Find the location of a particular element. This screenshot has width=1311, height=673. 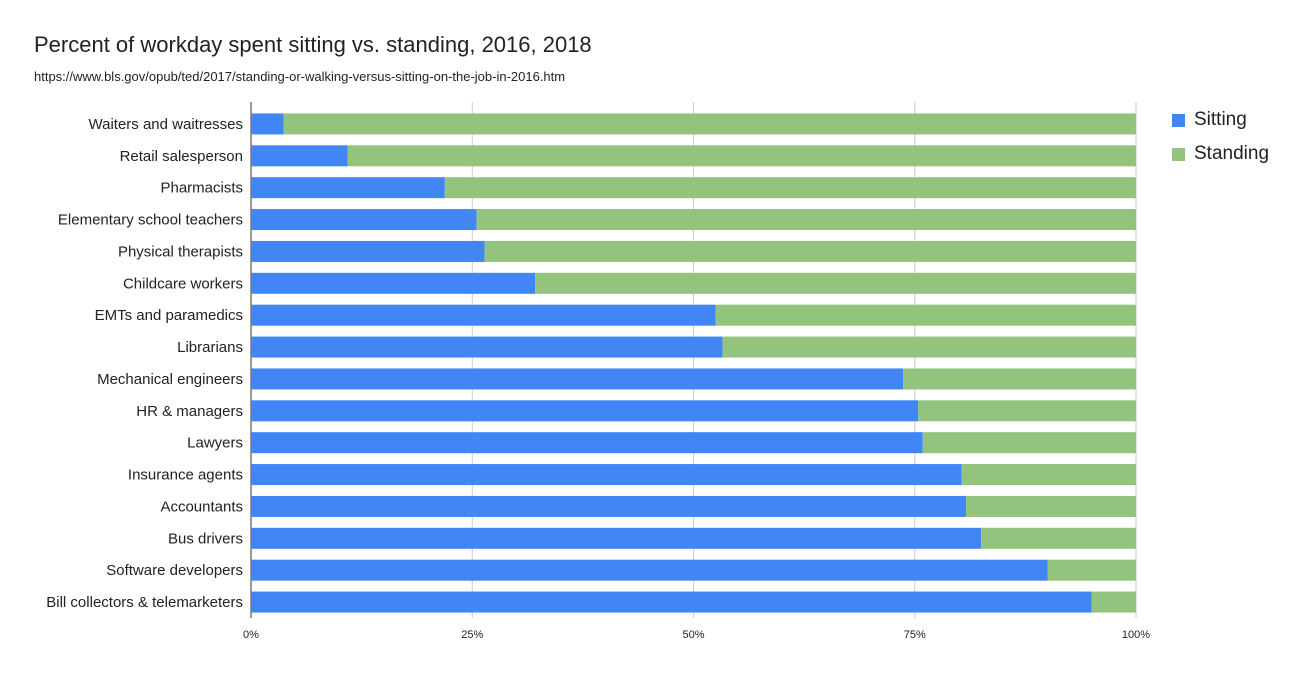

x-tick-label: 25% is located at coordinates (472, 635).